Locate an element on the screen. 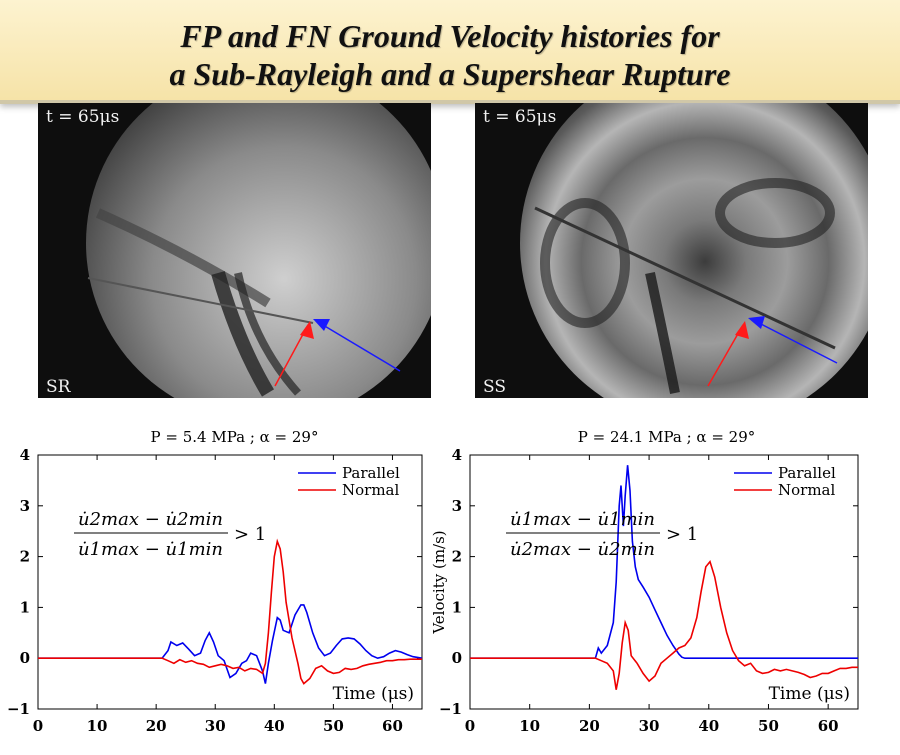  photo-tag: SS is located at coordinates (494, 387).